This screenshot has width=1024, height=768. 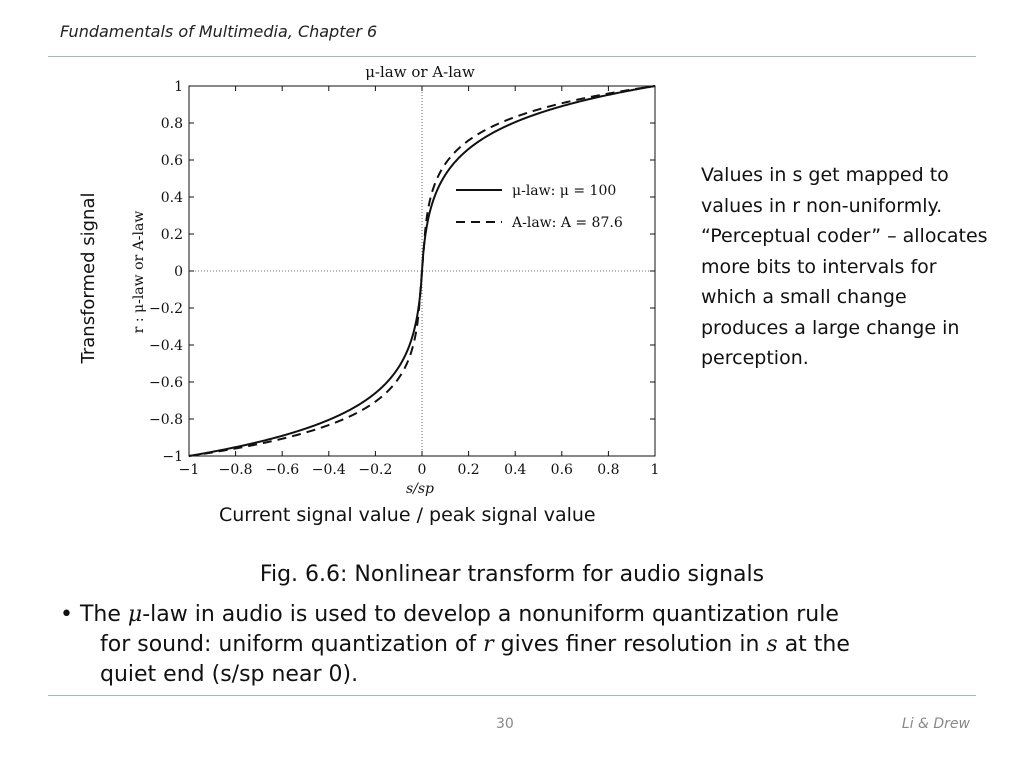 I want to click on x-tick-label: 0, so click(x=422, y=470).